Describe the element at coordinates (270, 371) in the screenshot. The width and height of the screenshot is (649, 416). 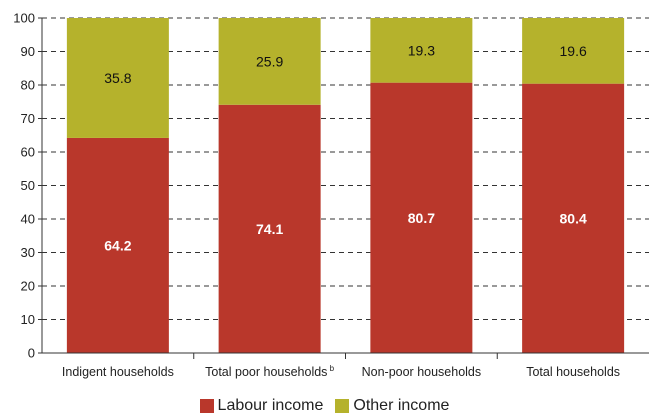
I see `x-tick-label: Total poor households b` at that location.